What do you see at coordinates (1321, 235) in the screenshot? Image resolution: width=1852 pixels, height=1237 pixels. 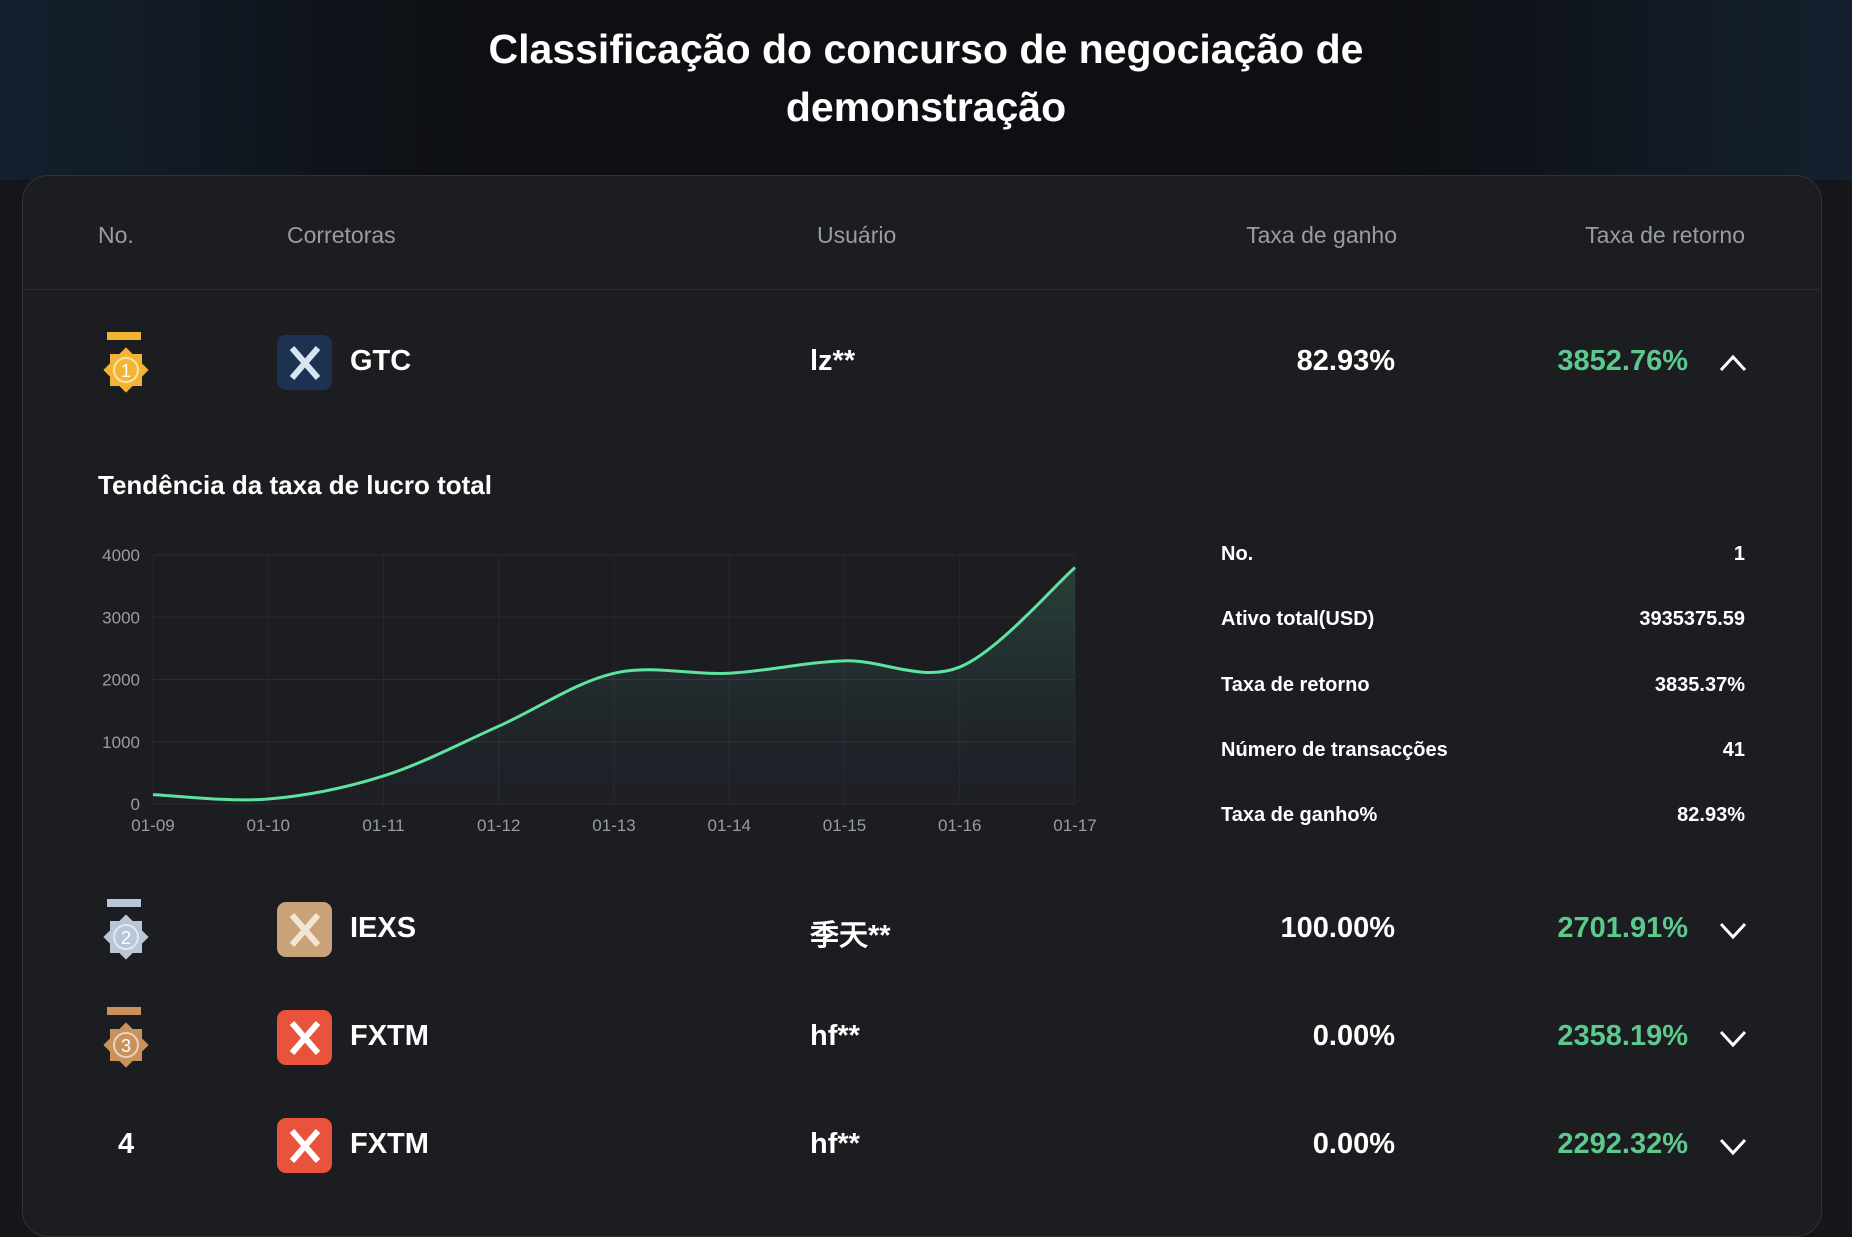 I see `column-header: Taxa de ganho` at bounding box center [1321, 235].